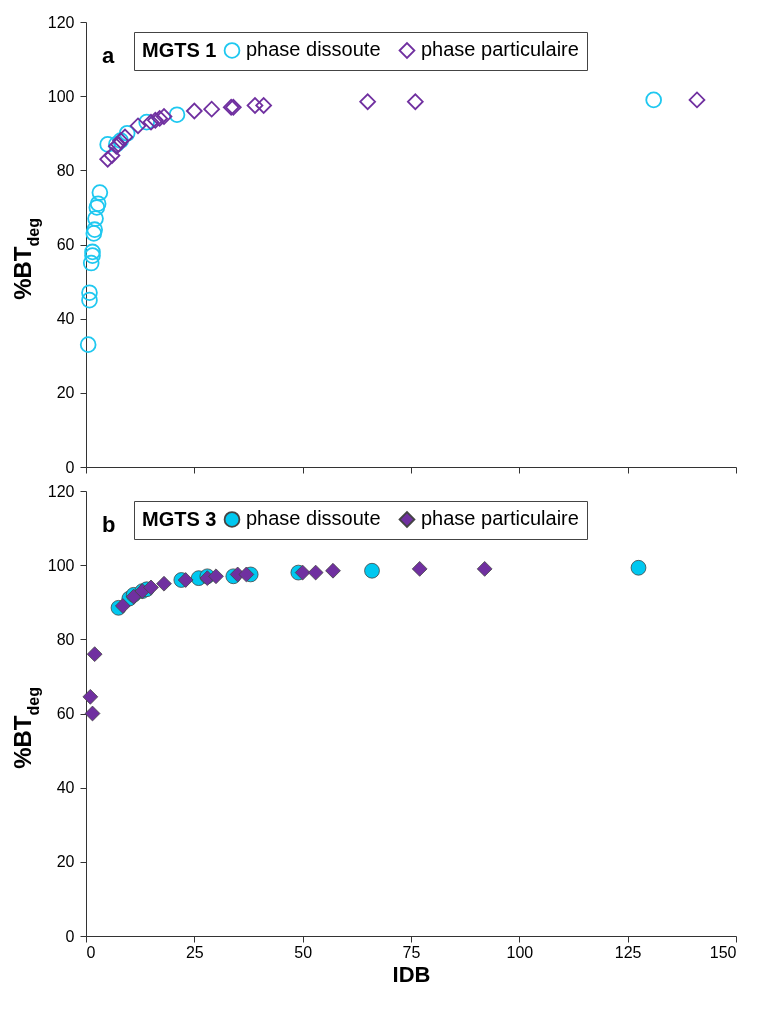 This screenshot has height=1030, width=782. What do you see at coordinates (723, 952) in the screenshot?
I see `x-tick-label: 150` at bounding box center [723, 952].